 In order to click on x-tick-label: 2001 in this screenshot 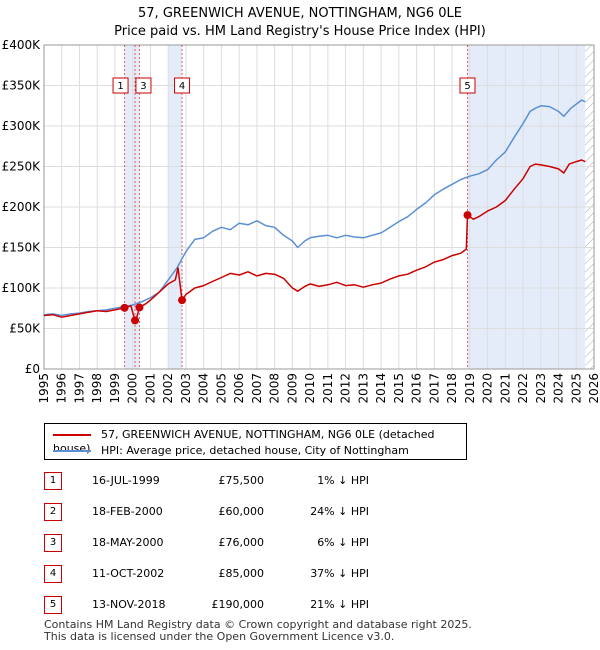, I will do `click(150, 388)`.